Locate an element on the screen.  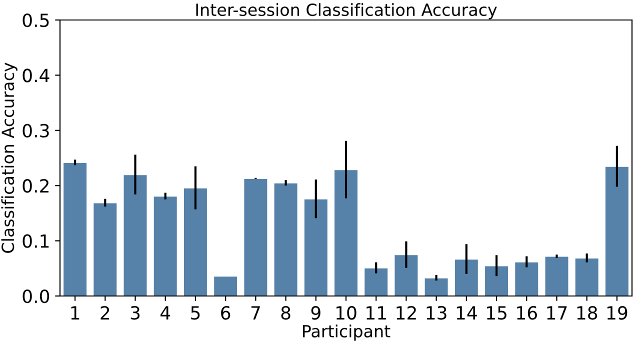
y-tick-label: 0.1 is located at coordinates (35, 241).